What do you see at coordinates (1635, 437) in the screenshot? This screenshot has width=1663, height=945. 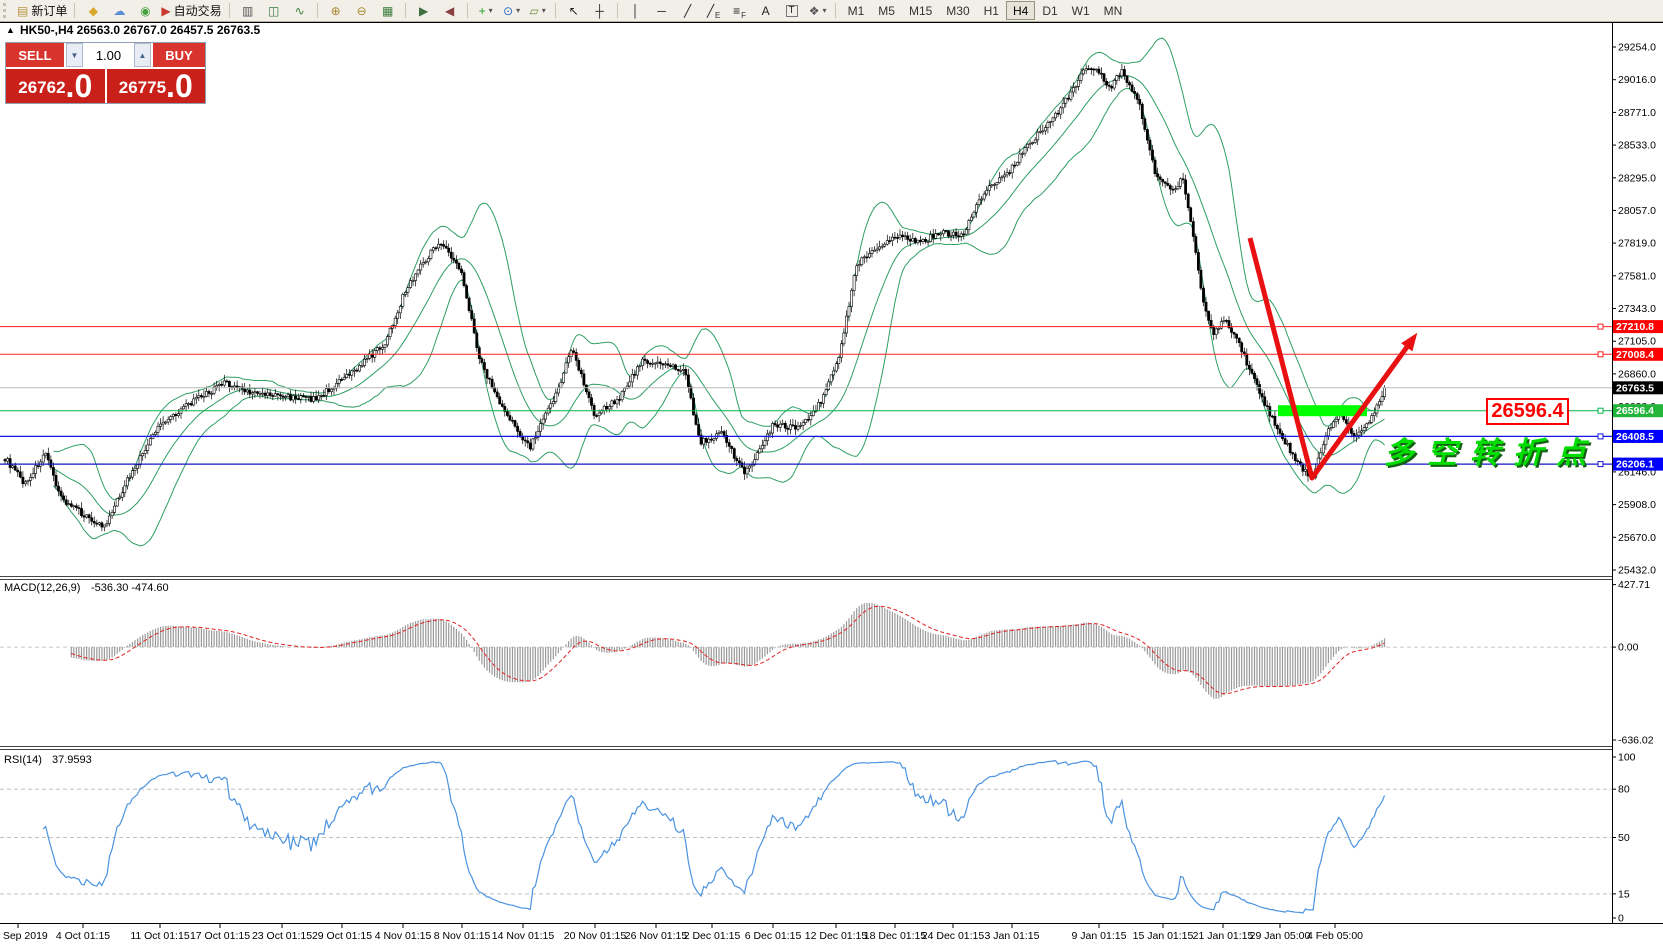 I see `svg-text: 26408.5` at bounding box center [1635, 437].